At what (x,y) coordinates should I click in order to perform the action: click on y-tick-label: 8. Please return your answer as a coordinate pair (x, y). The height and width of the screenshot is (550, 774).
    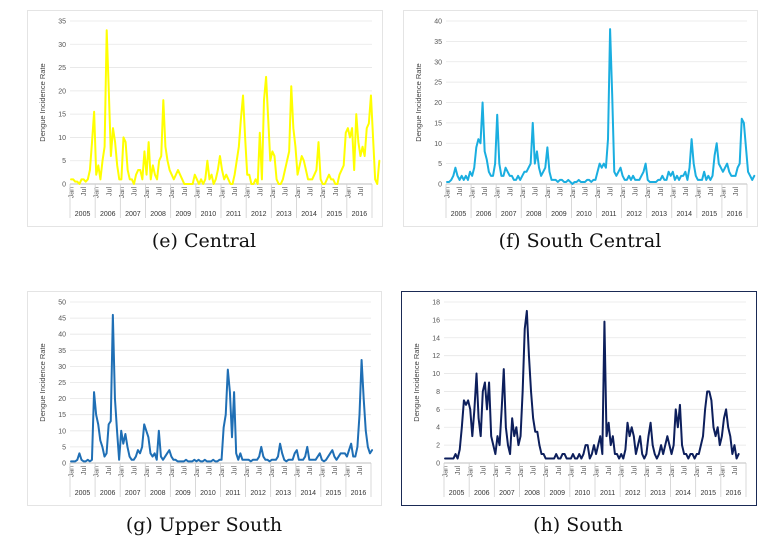
    Looking at the image, I should click on (438, 392).